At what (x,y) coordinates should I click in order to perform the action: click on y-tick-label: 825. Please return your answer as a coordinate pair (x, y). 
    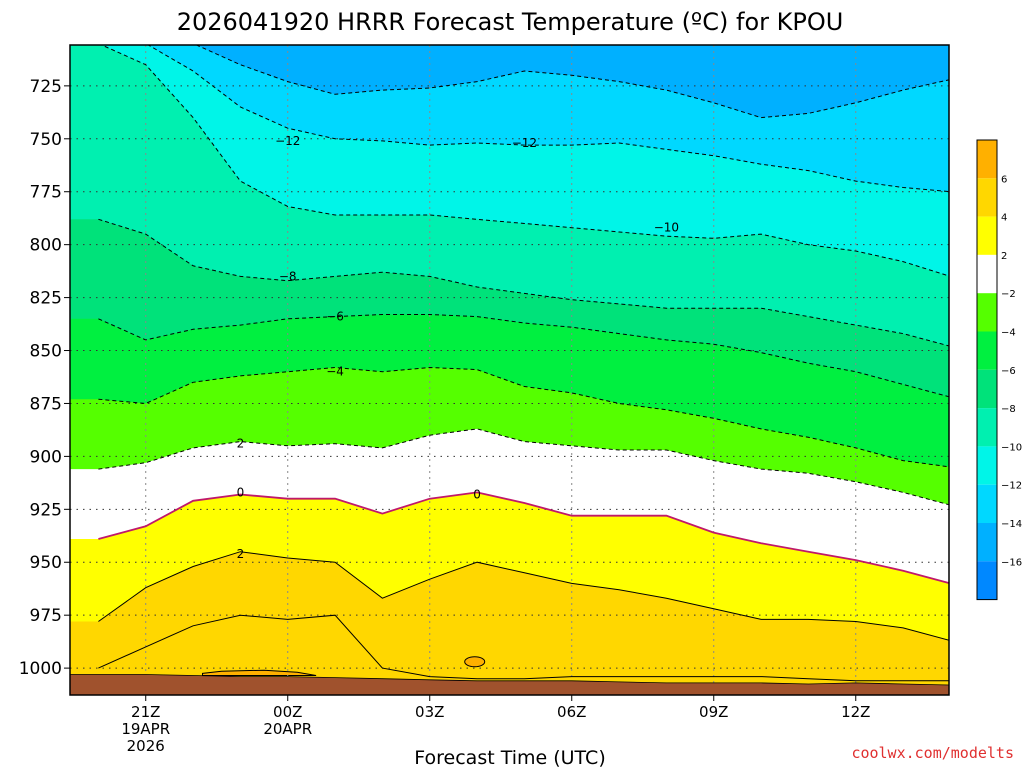
    Looking at the image, I should click on (46, 299).